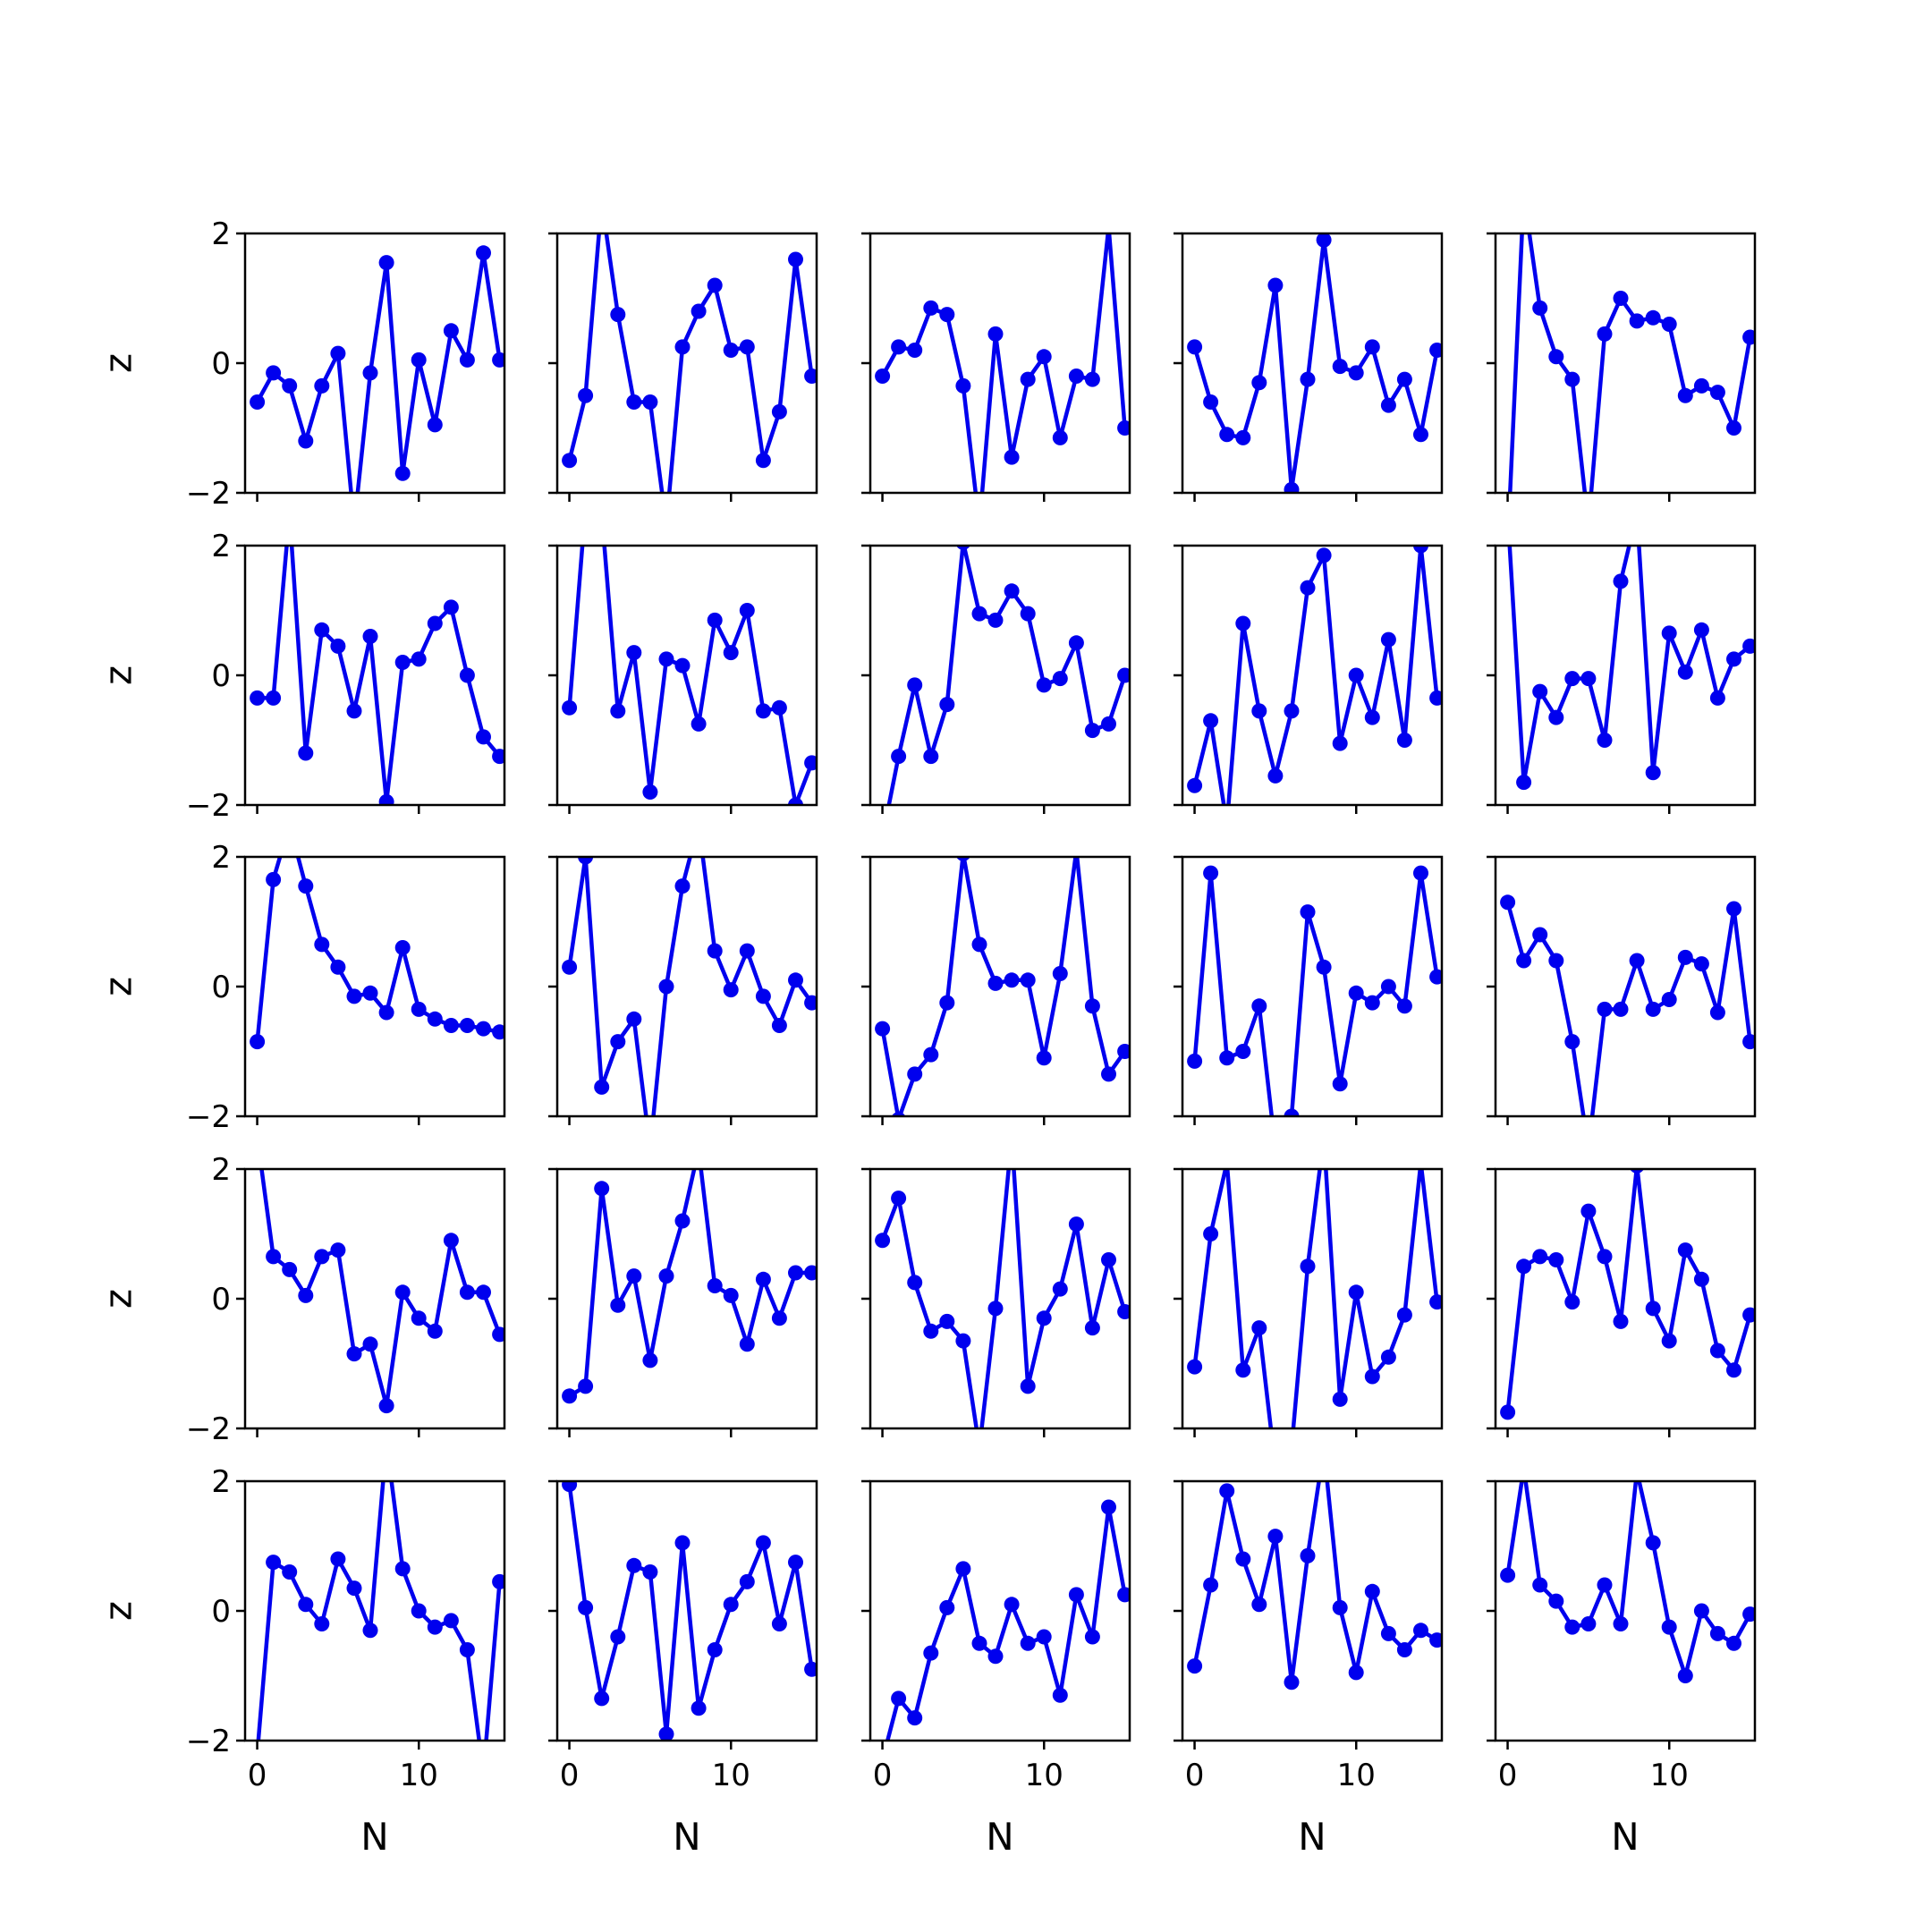 The image size is (1932, 1932). Describe the element at coordinates (301, 1661) in the screenshot. I see `subplot-5-1: −2 0 2 0 10 z N` at that location.